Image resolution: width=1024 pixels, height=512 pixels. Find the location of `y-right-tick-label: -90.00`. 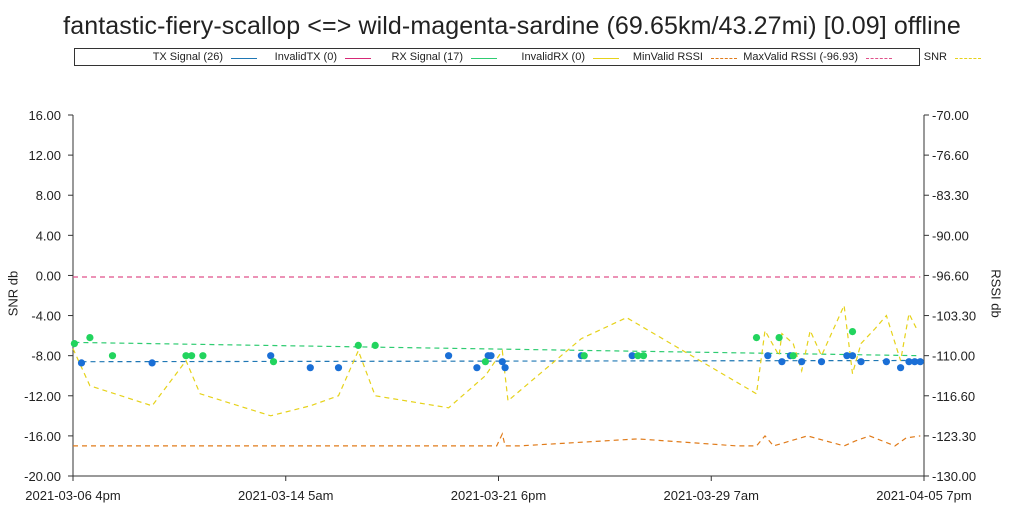

y-right-tick-label: -90.00 is located at coordinates (950, 235).